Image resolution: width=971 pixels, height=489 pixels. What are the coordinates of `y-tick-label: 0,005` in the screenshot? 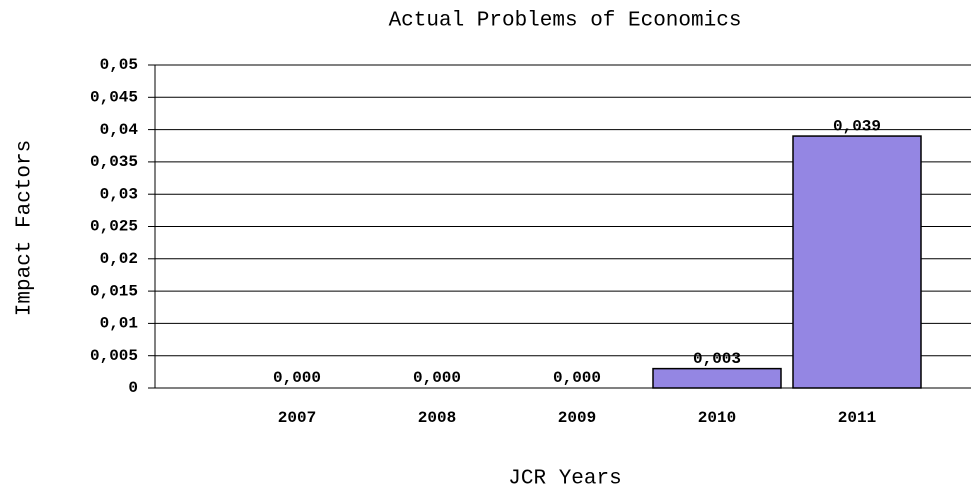 It's located at (114, 356).